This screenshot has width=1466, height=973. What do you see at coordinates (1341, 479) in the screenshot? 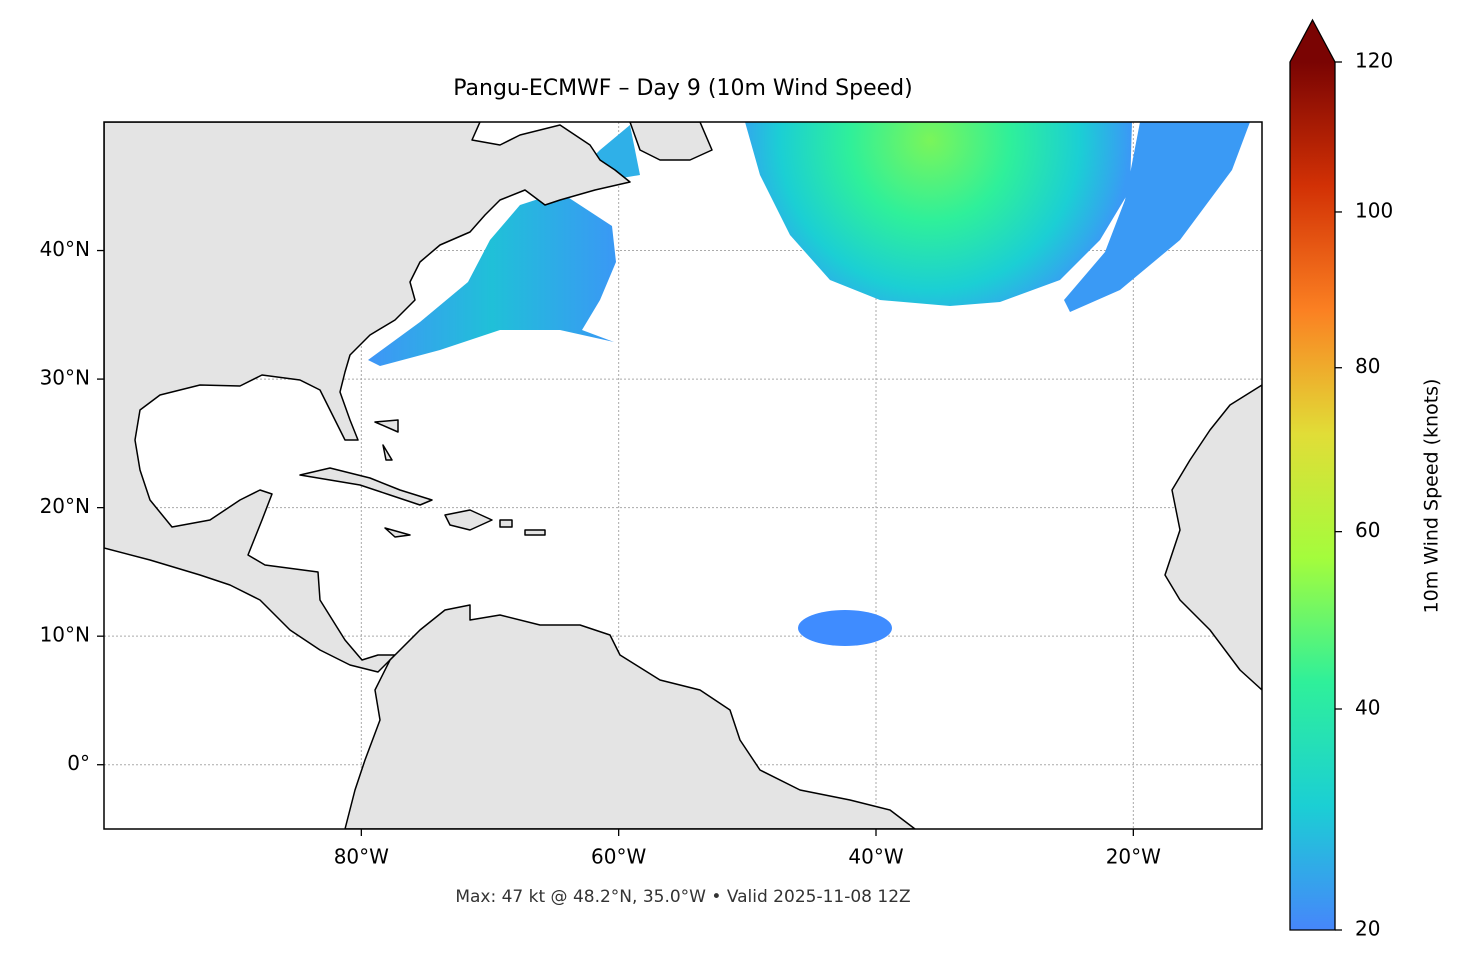
I see `colorbar: 20 40 60 80 100 120` at bounding box center [1341, 479].